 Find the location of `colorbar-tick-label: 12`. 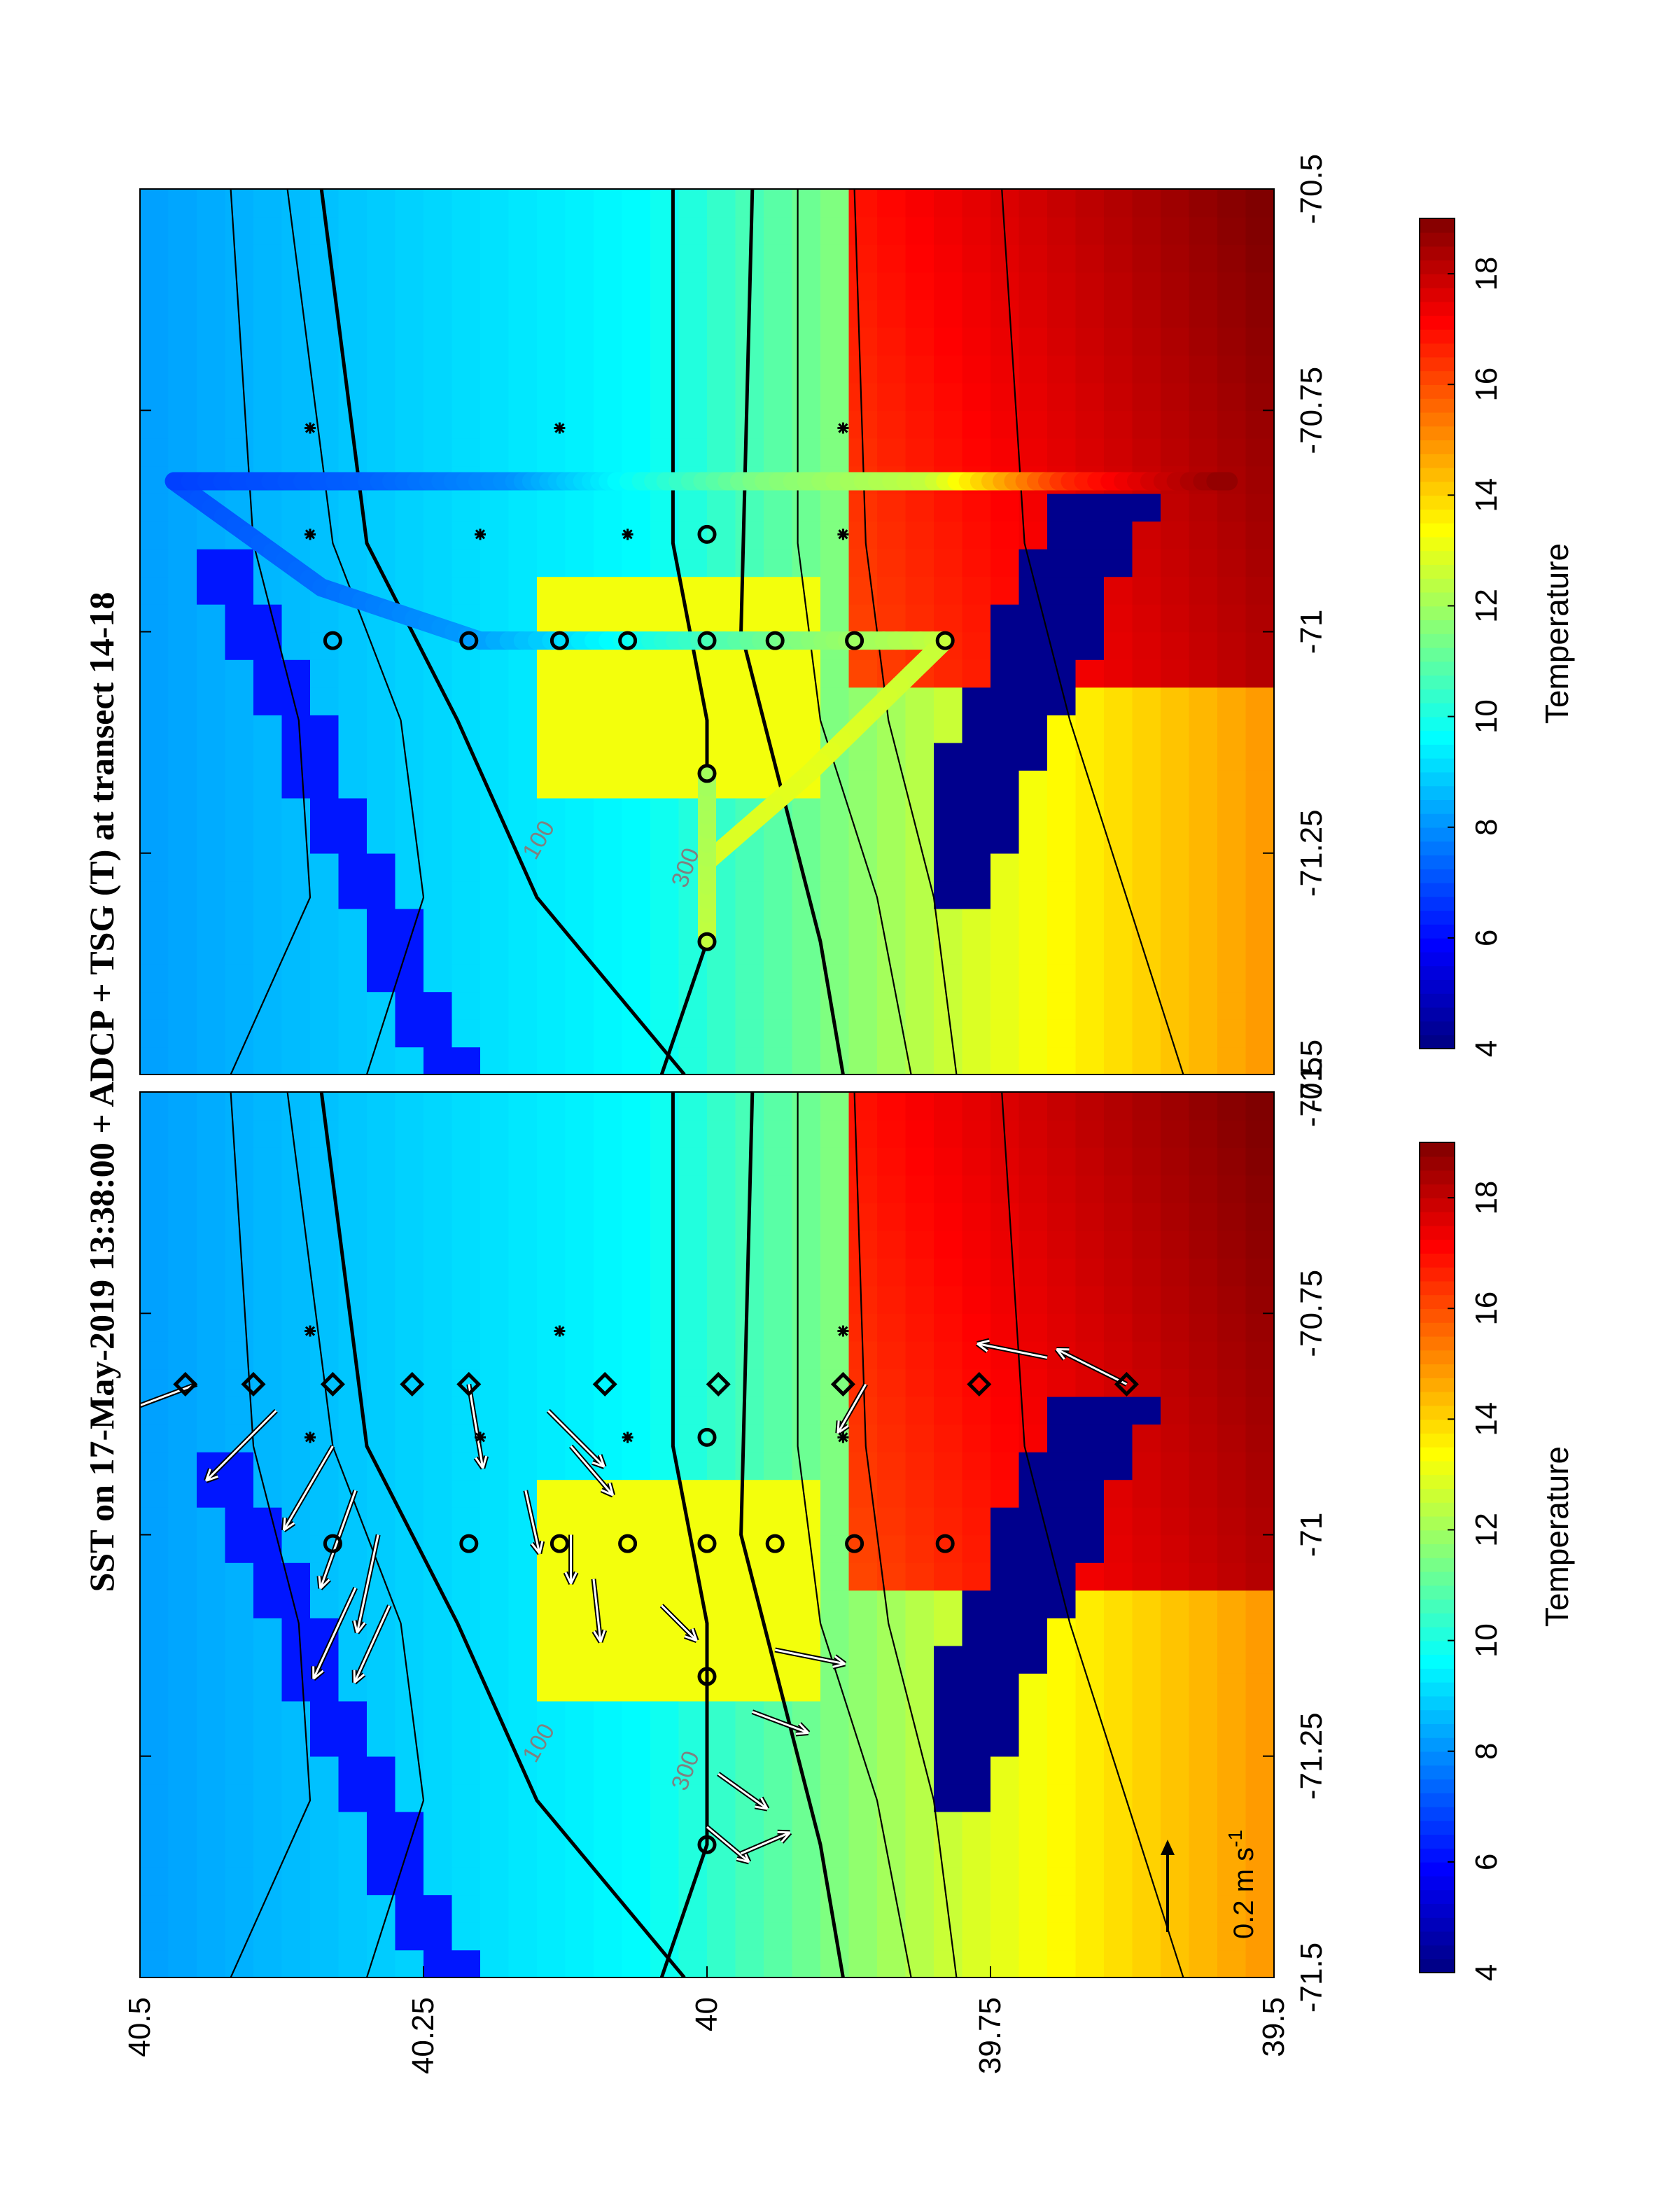

colorbar-tick-label: 12 is located at coordinates (1486, 606).